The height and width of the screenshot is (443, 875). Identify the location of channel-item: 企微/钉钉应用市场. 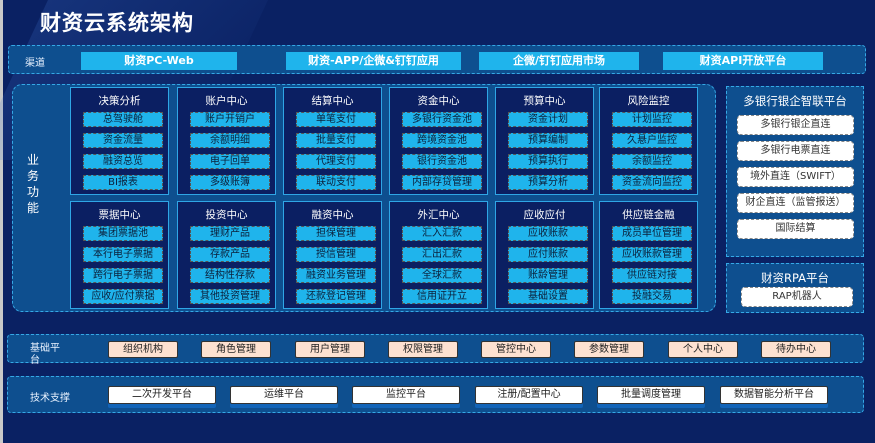
(559, 61).